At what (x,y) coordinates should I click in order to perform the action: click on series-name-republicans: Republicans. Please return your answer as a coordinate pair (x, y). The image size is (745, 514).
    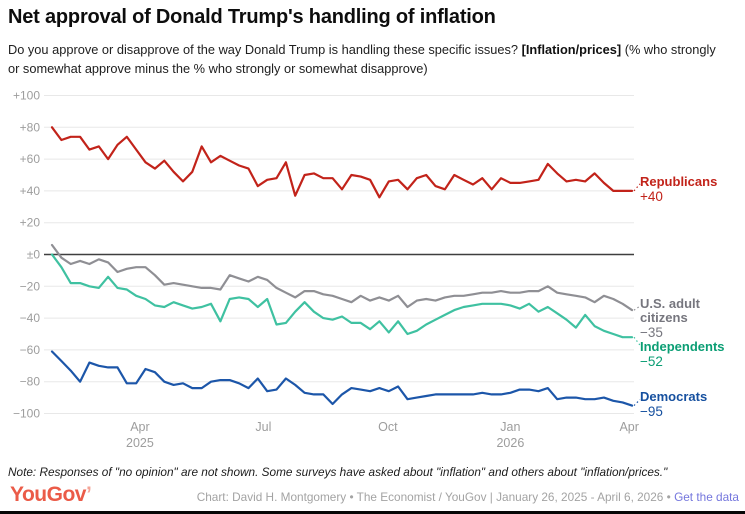
    Looking at the image, I should click on (679, 181).